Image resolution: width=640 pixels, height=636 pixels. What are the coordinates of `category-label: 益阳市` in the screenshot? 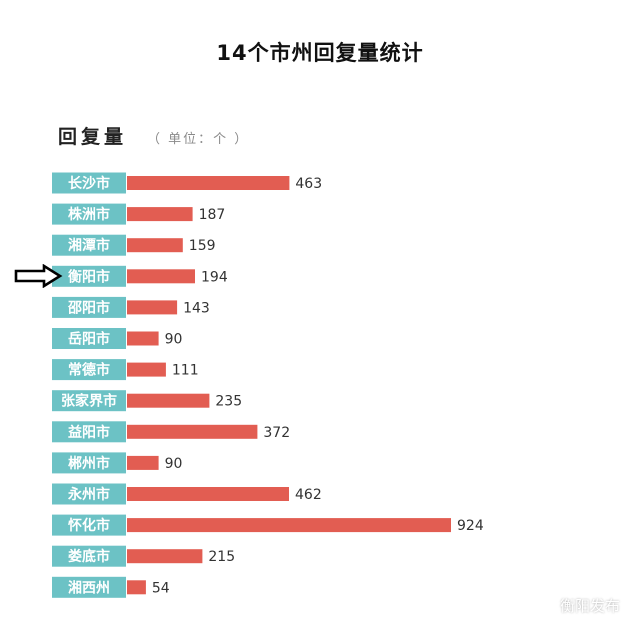 It's located at (89, 432).